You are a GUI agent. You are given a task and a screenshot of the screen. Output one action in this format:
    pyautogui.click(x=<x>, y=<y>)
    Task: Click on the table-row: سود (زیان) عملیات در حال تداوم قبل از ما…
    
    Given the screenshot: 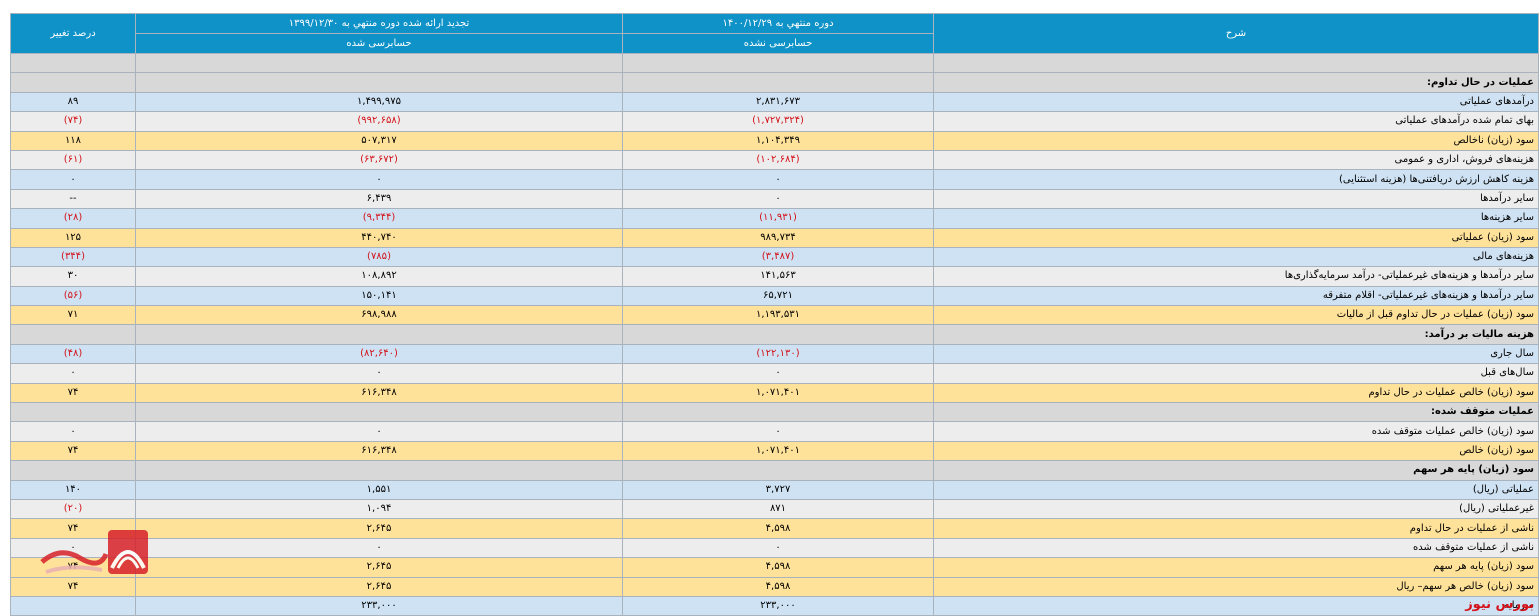 What is the action you would take?
    pyautogui.click(x=774, y=315)
    